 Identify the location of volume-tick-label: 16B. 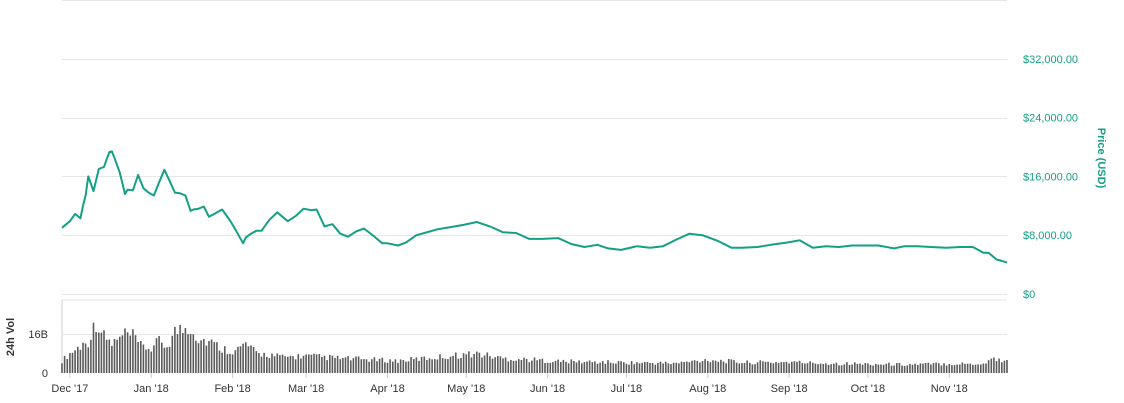
(38, 335).